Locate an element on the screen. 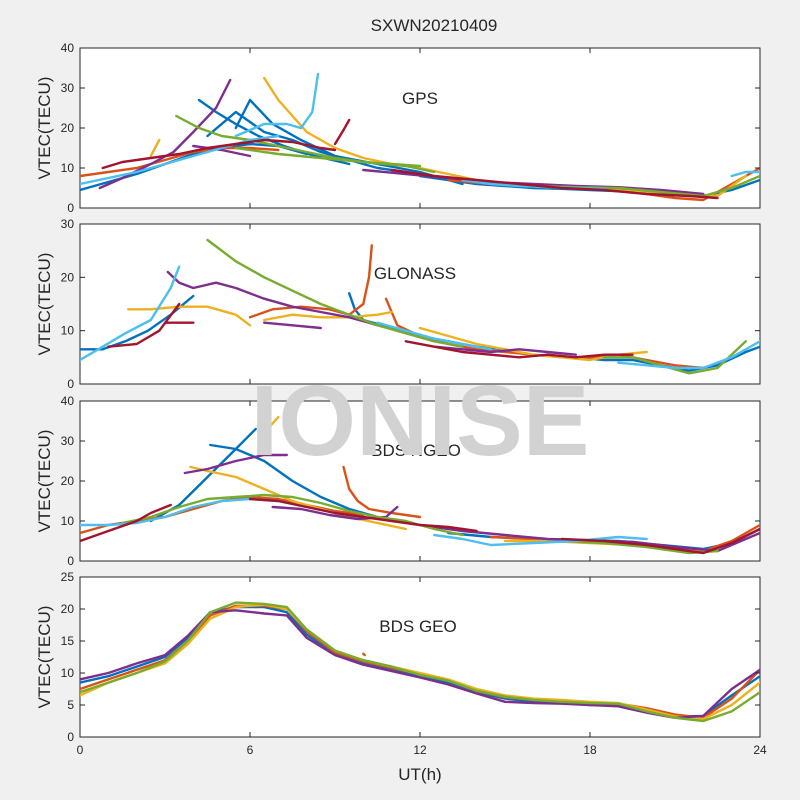  x-tick-label: 24 is located at coordinates (760, 750).